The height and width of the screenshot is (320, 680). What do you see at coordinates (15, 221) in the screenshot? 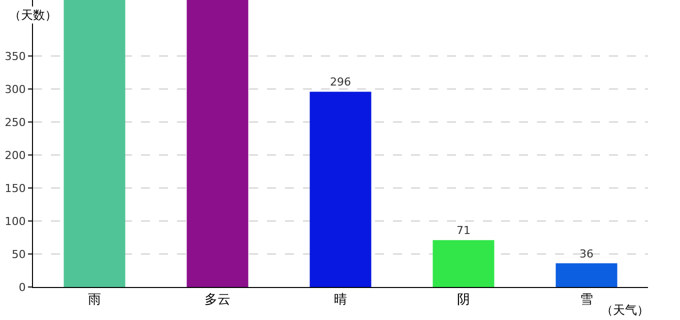
I see `y-tick-label: 100` at bounding box center [15, 221].